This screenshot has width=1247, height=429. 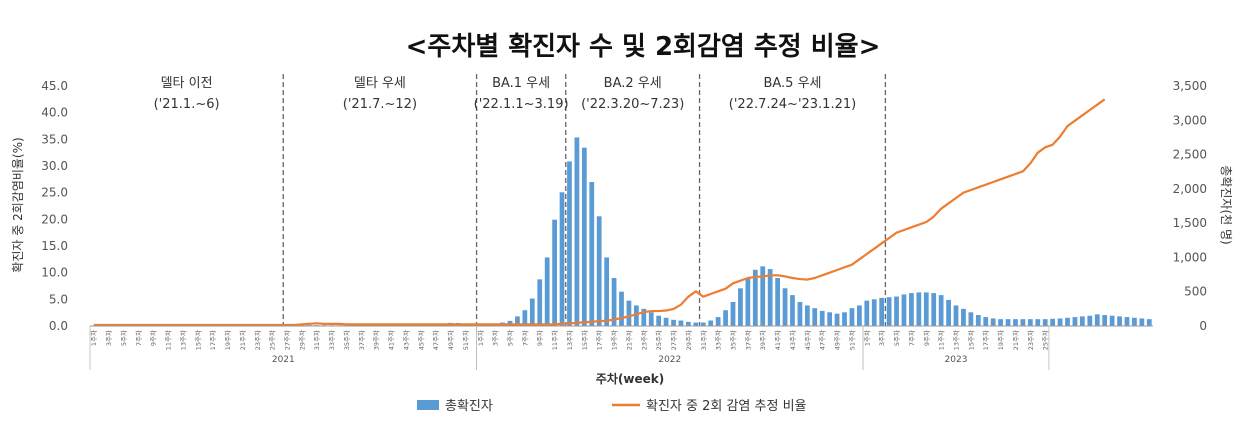 What do you see at coordinates (153, 338) in the screenshot?
I see `week-tick-label: 9주차` at bounding box center [153, 338].